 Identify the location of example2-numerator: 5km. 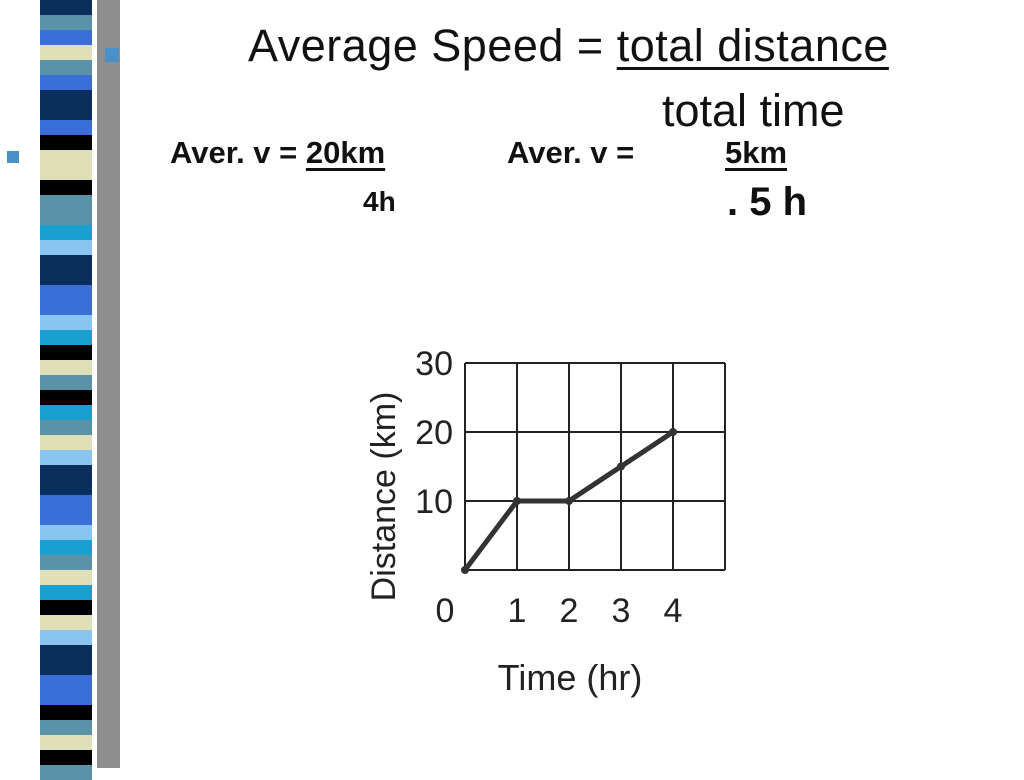
(756, 152).